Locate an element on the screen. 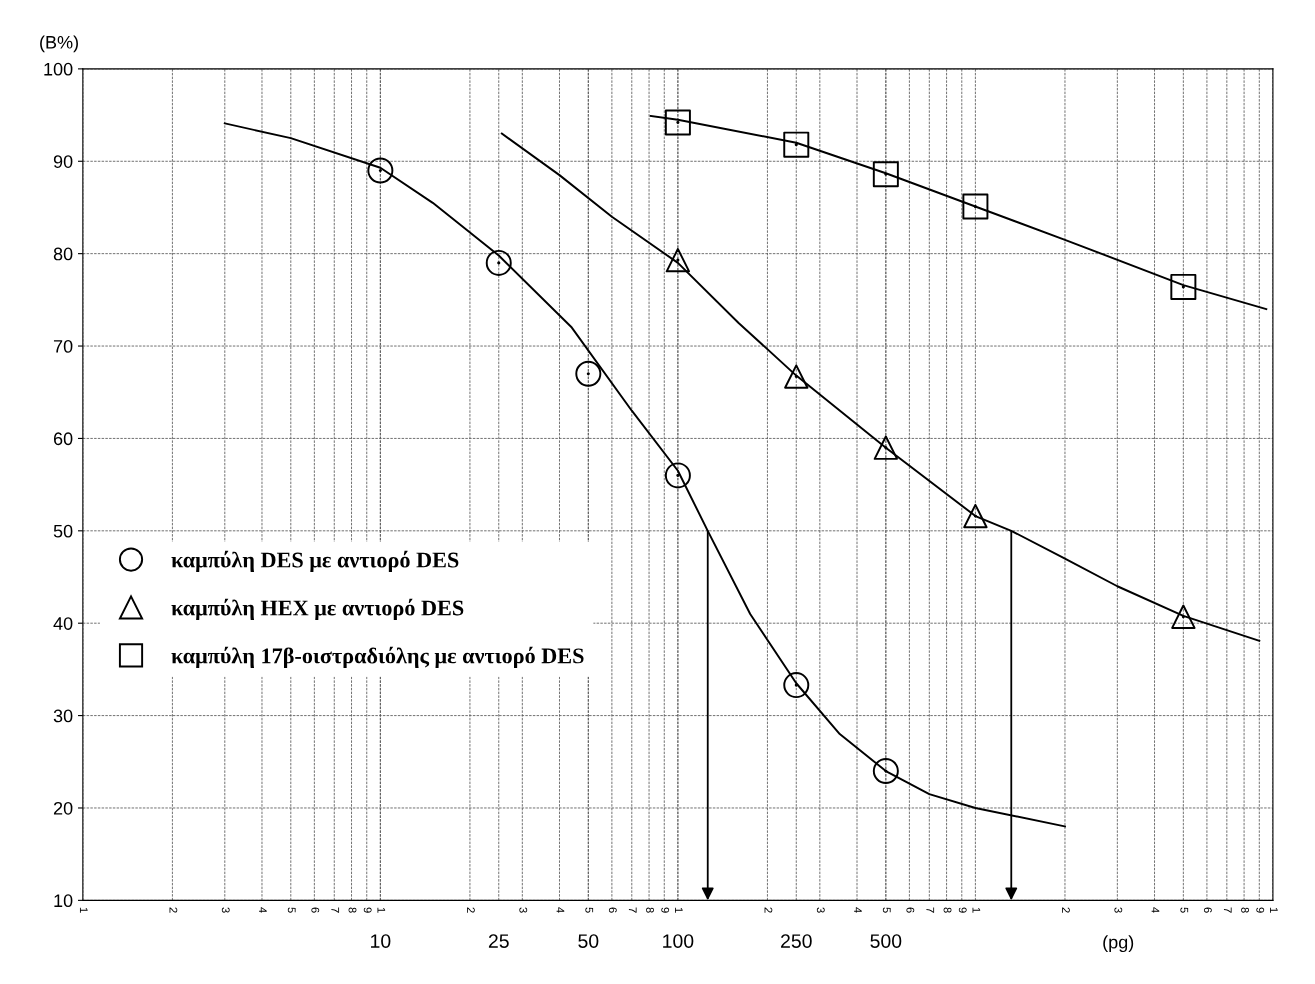 The width and height of the screenshot is (1315, 984). legend-label: καμπύλη 17β-οιστραδιόλης με αντιορό DES is located at coordinates (377, 657).